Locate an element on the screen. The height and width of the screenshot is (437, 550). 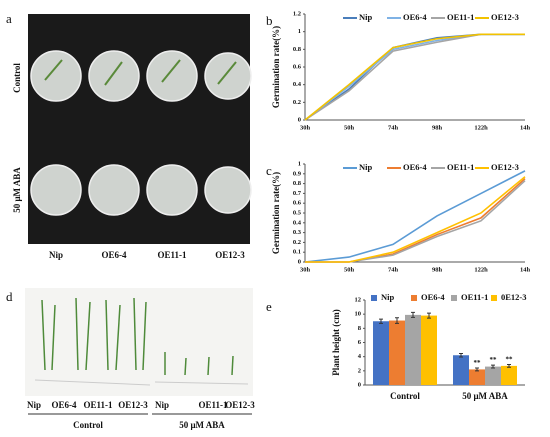
y-tick-label: 1.2 is located at coordinates (297, 13).